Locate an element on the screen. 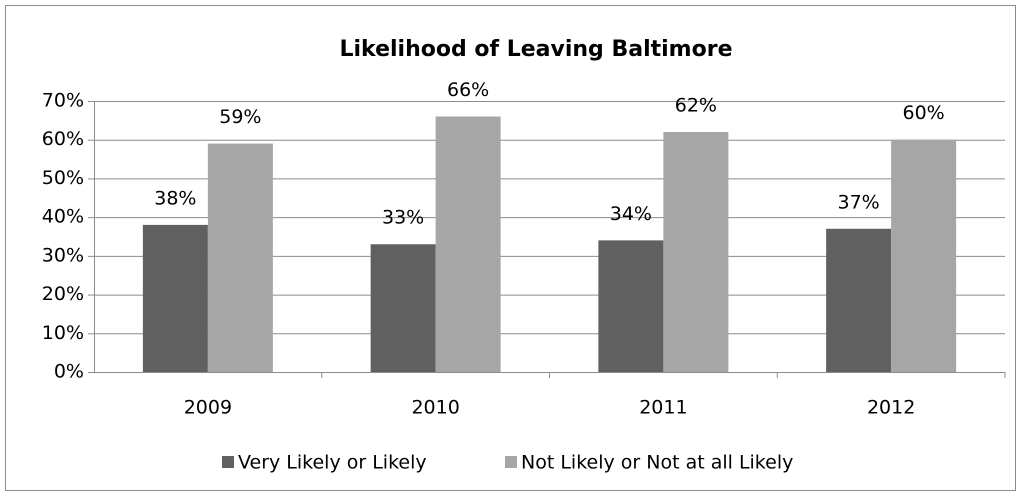  y-tick-label: 0% is located at coordinates (69, 372).